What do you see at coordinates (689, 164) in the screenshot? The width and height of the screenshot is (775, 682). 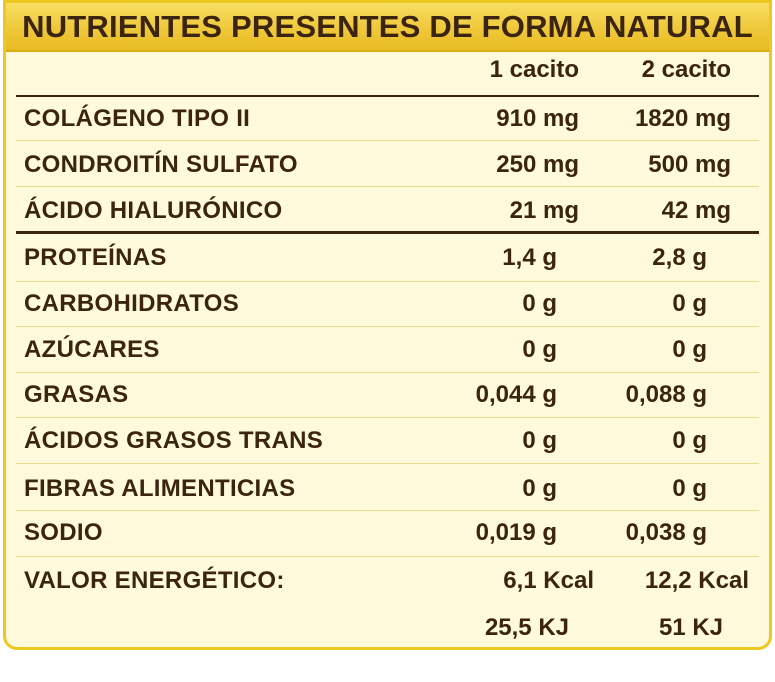 I see `row-value-2: 500 mg` at bounding box center [689, 164].